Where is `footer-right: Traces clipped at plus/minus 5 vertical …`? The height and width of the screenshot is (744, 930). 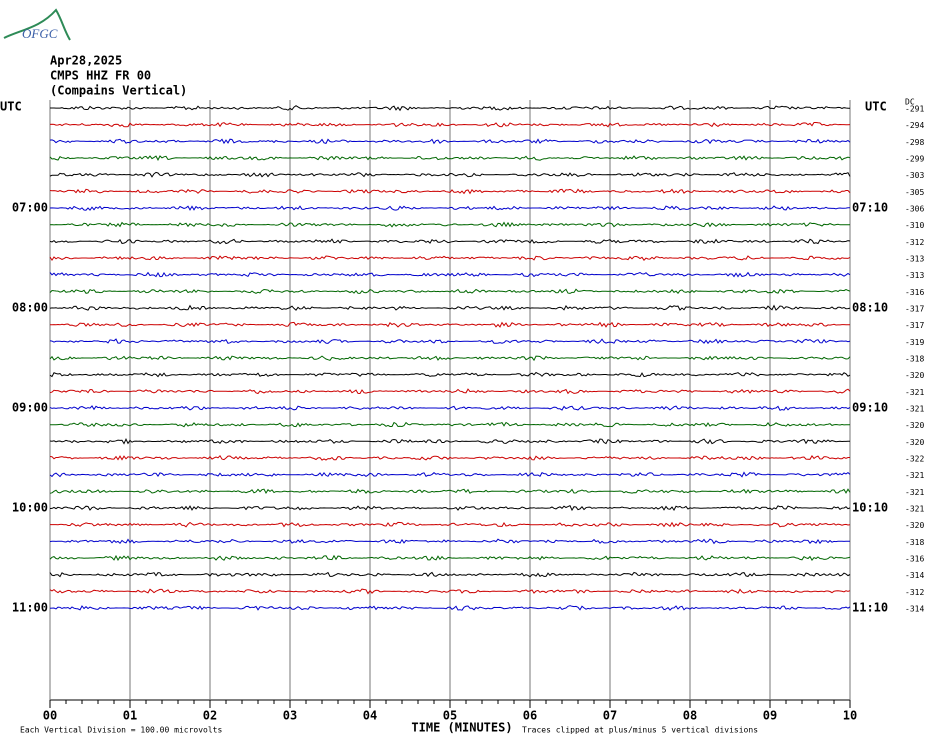 footer-right: Traces clipped at plus/minus 5 vertical … is located at coordinates (640, 730).